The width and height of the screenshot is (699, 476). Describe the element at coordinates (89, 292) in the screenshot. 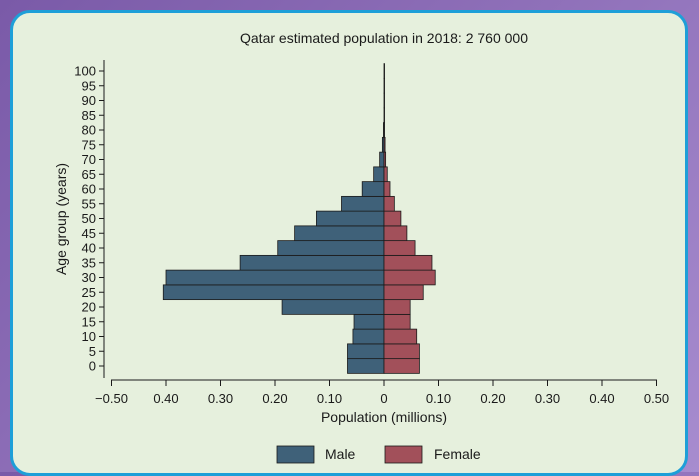

I see `y-tick-label: 25` at that location.